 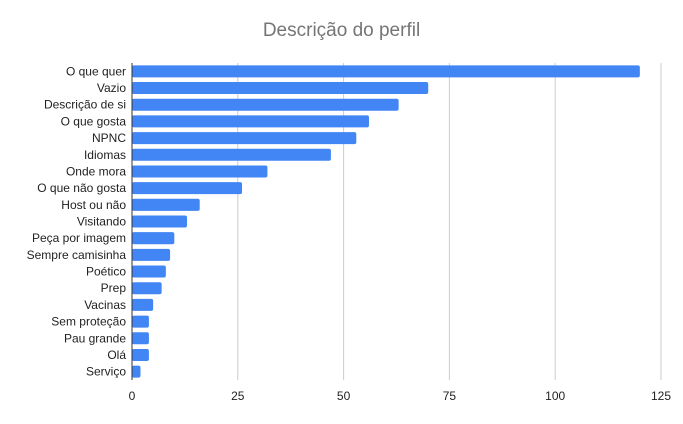 I want to click on y-tick-label: O que não gosta, so click(x=81, y=188).